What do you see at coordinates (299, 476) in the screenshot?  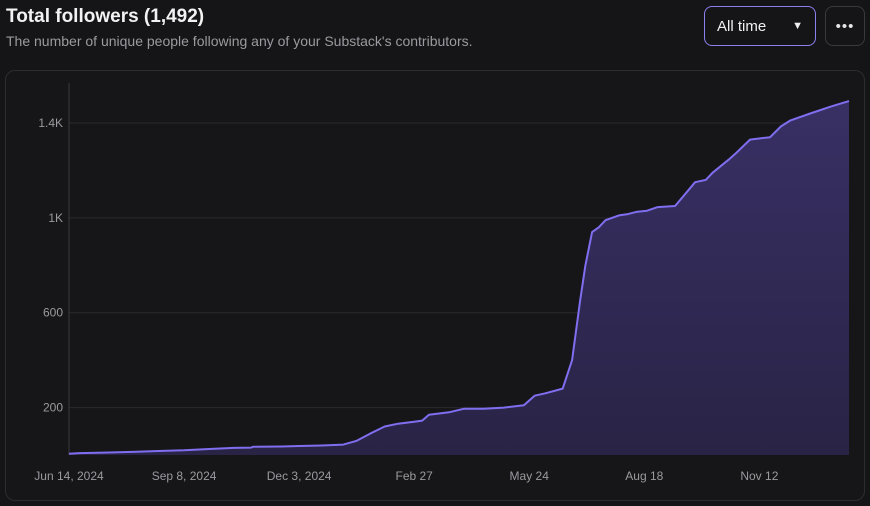 I see `x-tick-label: Dec 3, 2024` at bounding box center [299, 476].